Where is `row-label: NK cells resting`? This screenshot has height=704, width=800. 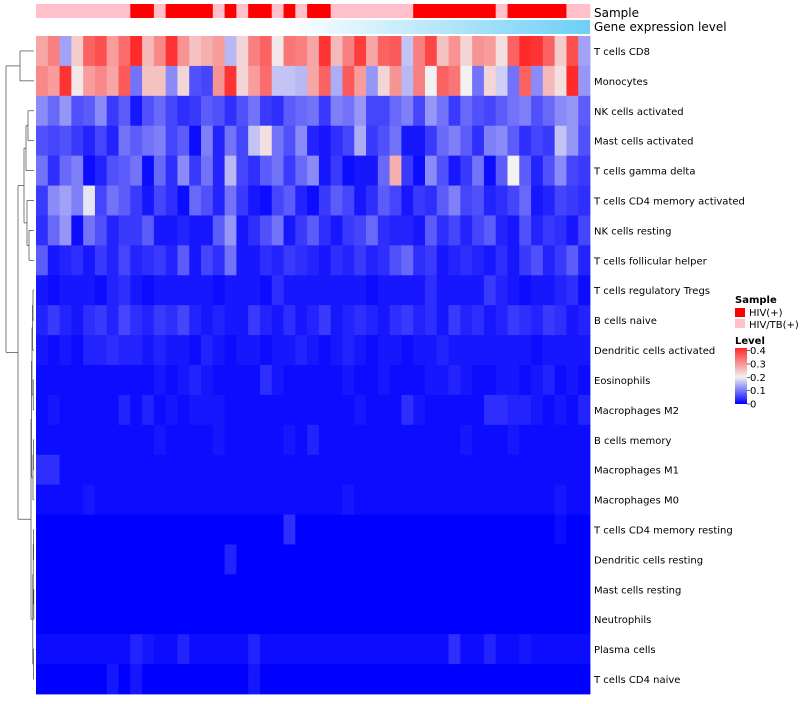
row-label: NK cells resting is located at coordinates (632, 231).